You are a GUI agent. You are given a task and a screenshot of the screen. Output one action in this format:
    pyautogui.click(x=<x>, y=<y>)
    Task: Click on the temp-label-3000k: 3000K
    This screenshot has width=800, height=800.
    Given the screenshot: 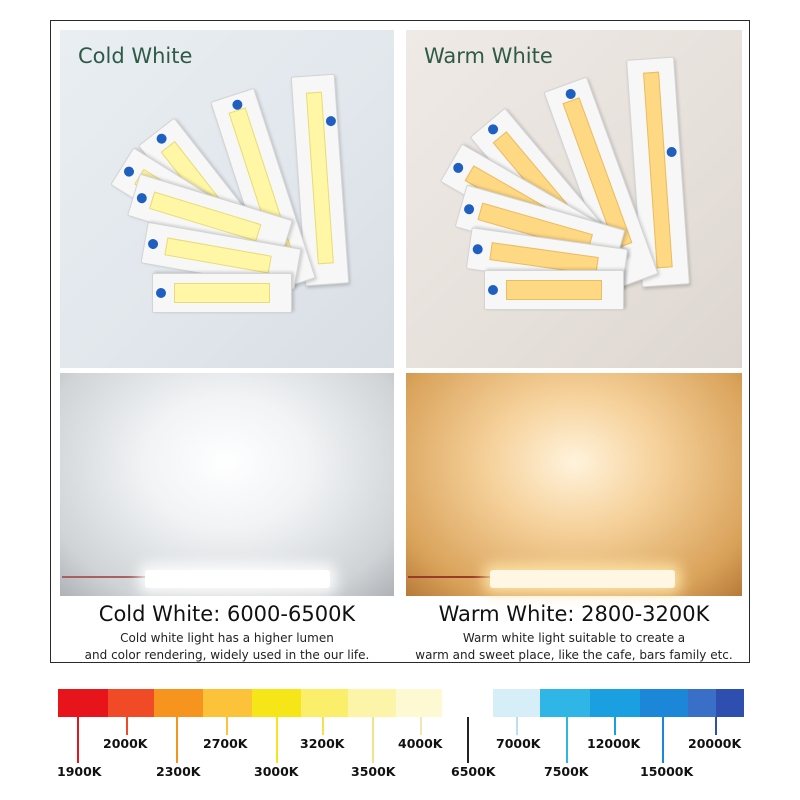 What is the action you would take?
    pyautogui.click(x=276, y=771)
    